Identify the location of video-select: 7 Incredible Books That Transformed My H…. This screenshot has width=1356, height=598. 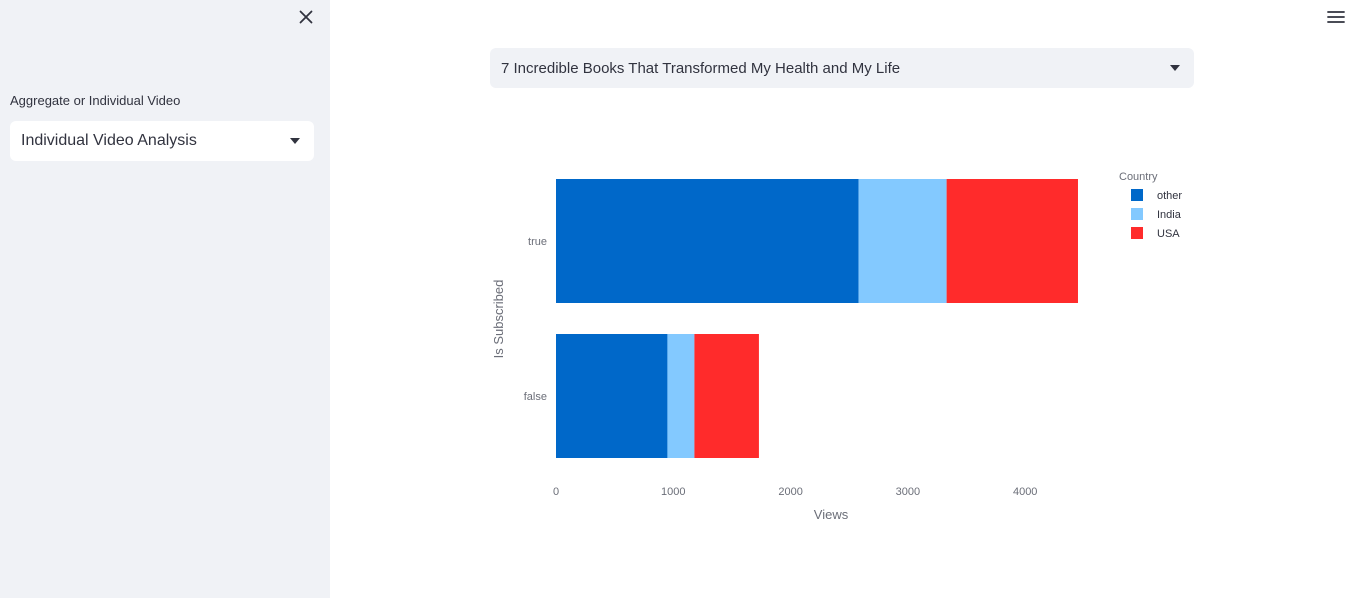
(842, 68).